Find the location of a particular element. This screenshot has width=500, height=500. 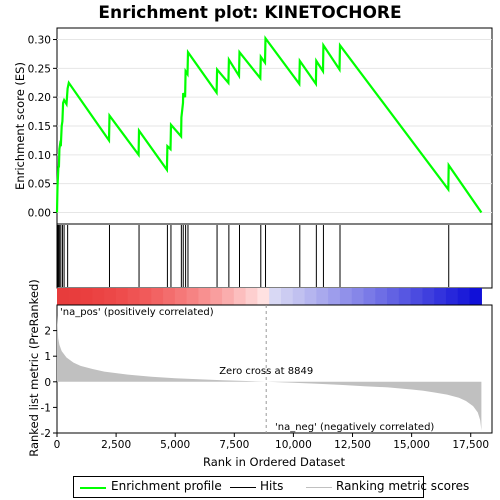

metric-y-ticks: -2 -1 0 1 2 is located at coordinates (49, 383).